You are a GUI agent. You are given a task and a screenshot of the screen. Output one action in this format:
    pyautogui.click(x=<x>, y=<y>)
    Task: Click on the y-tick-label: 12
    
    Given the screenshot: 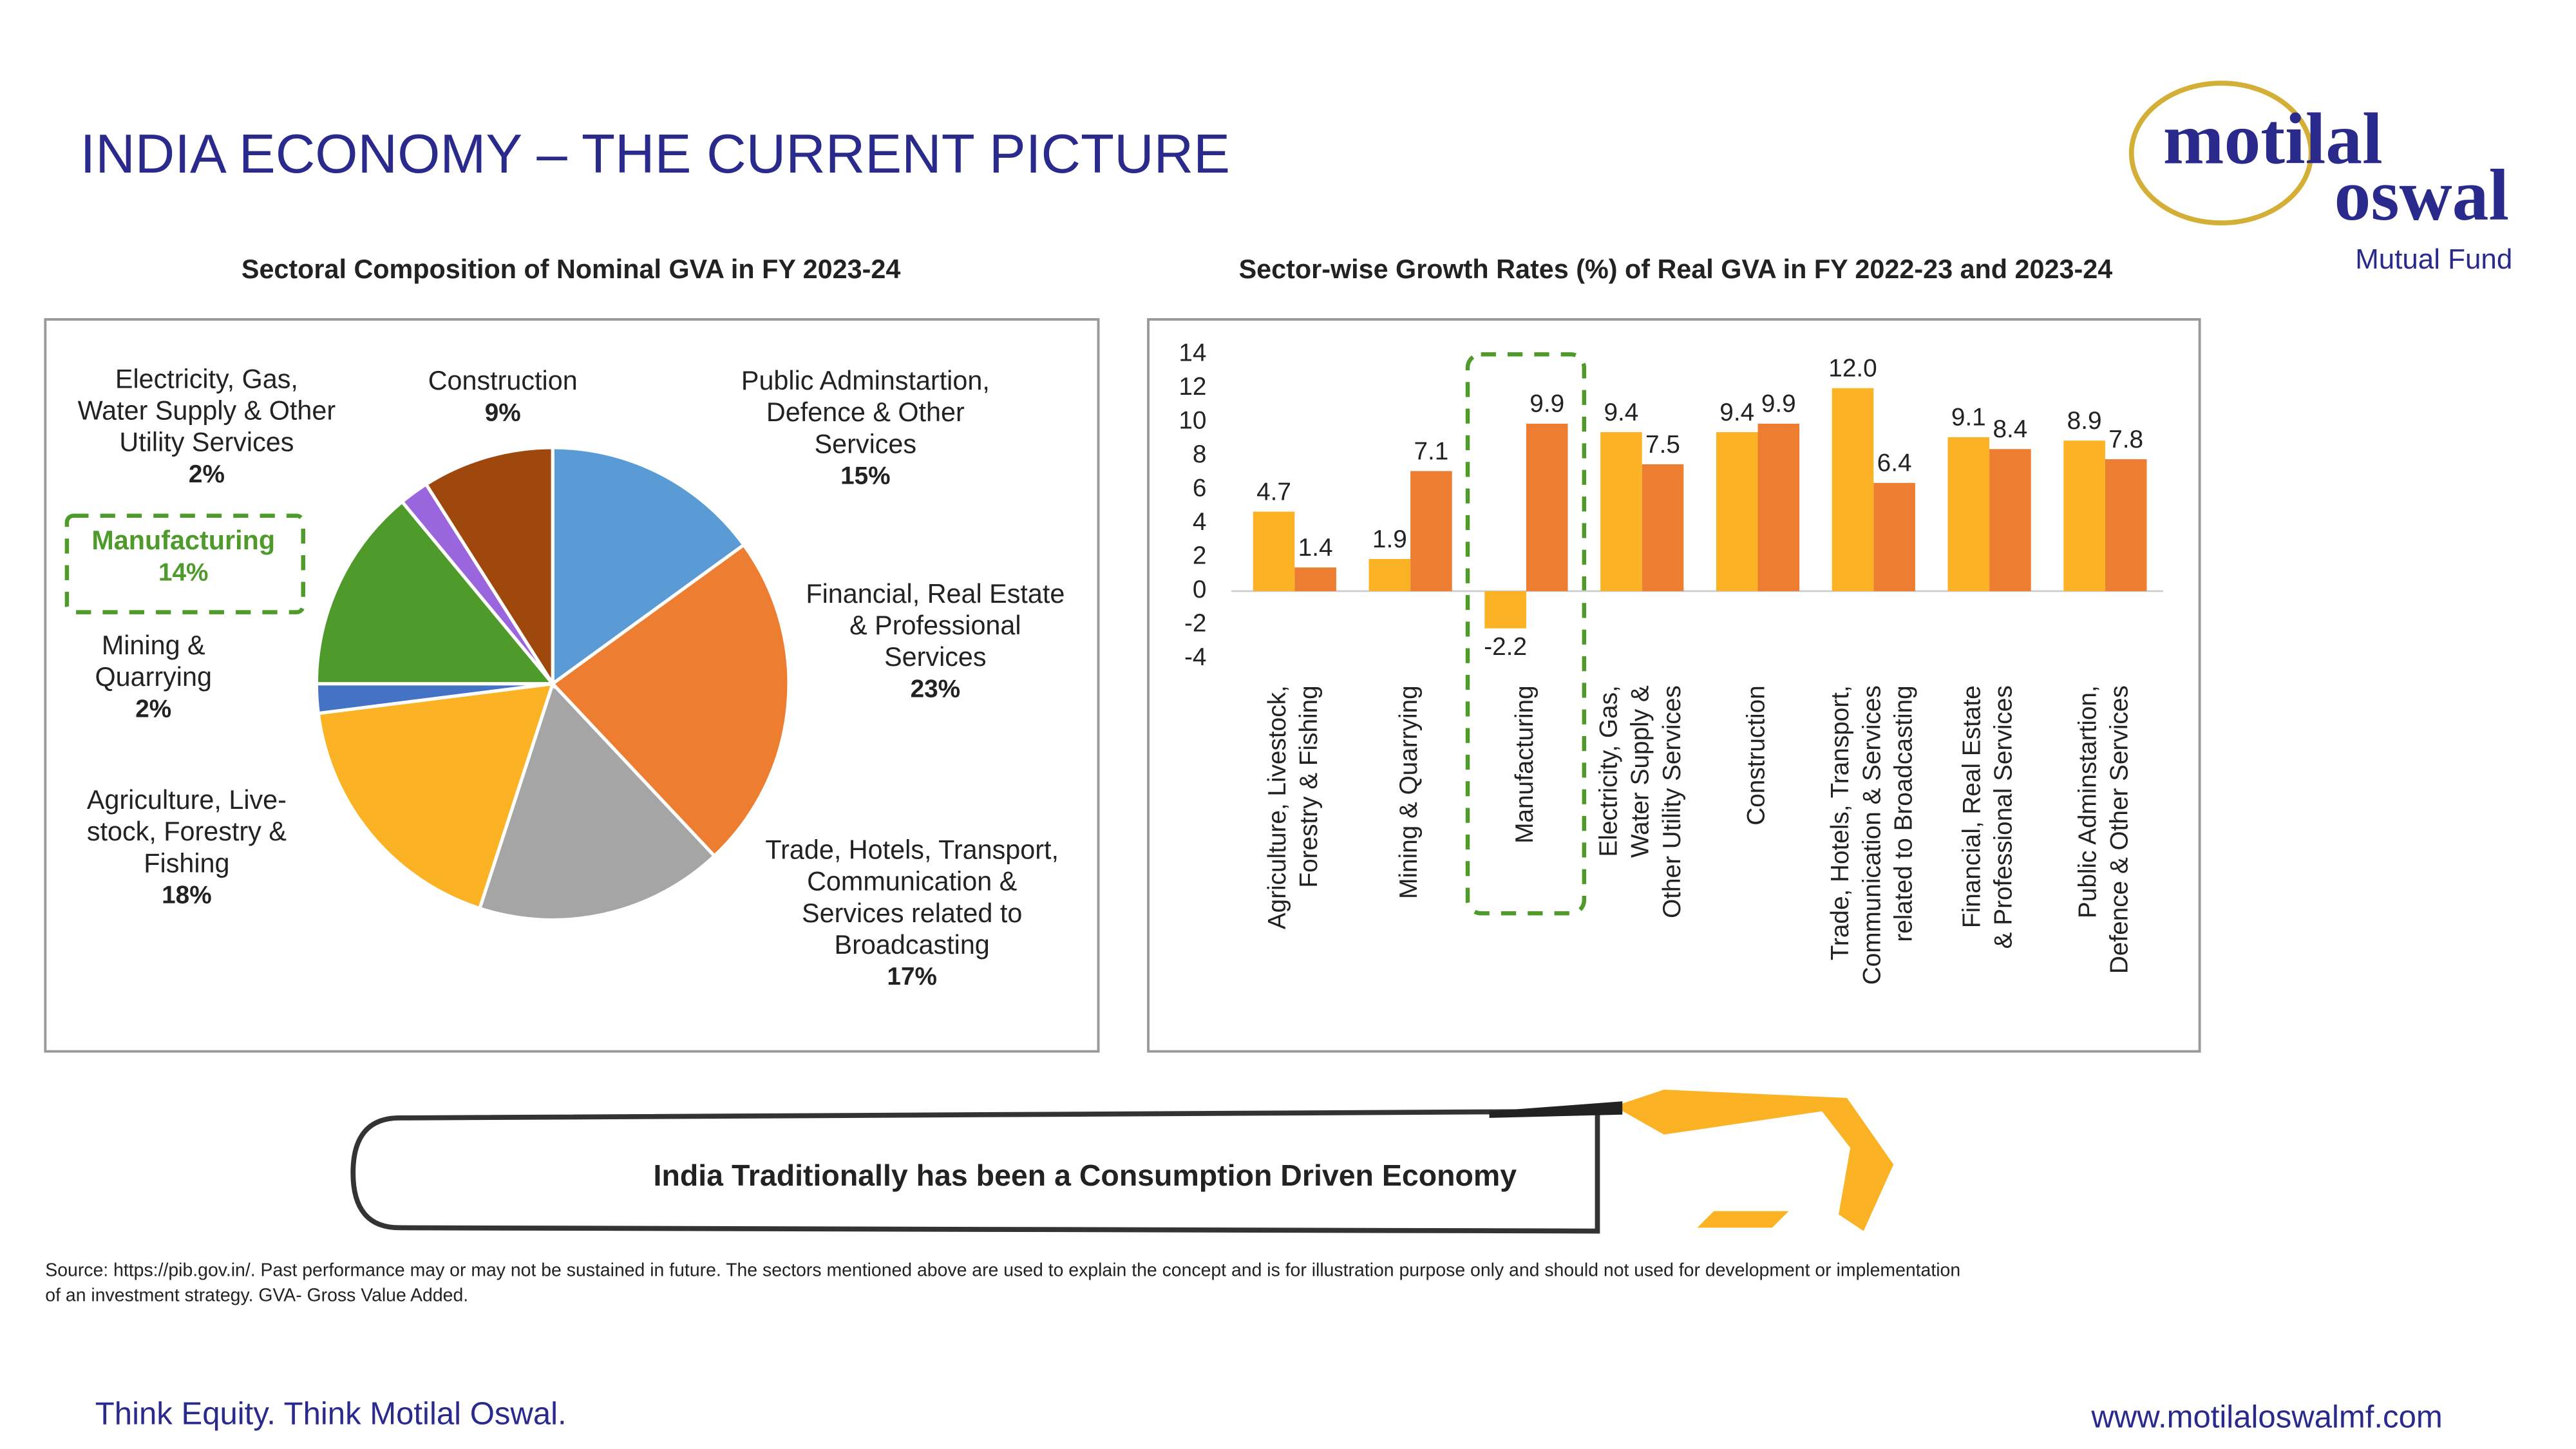 What is the action you would take?
    pyautogui.click(x=1192, y=387)
    